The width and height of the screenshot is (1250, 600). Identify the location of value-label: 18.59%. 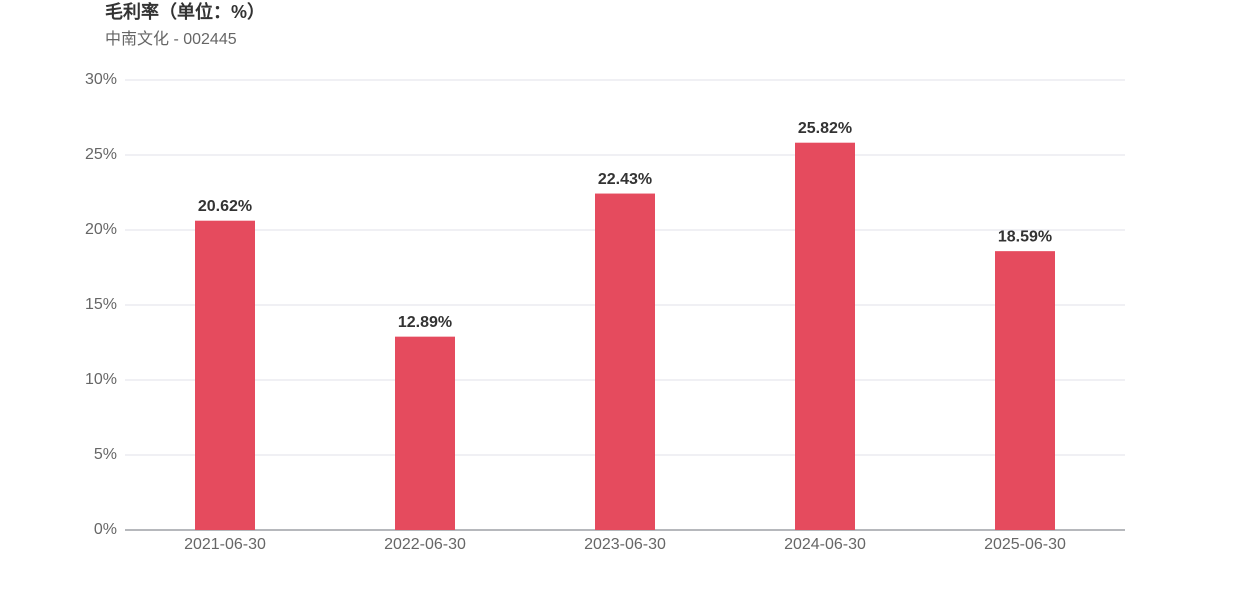
(1025, 236).